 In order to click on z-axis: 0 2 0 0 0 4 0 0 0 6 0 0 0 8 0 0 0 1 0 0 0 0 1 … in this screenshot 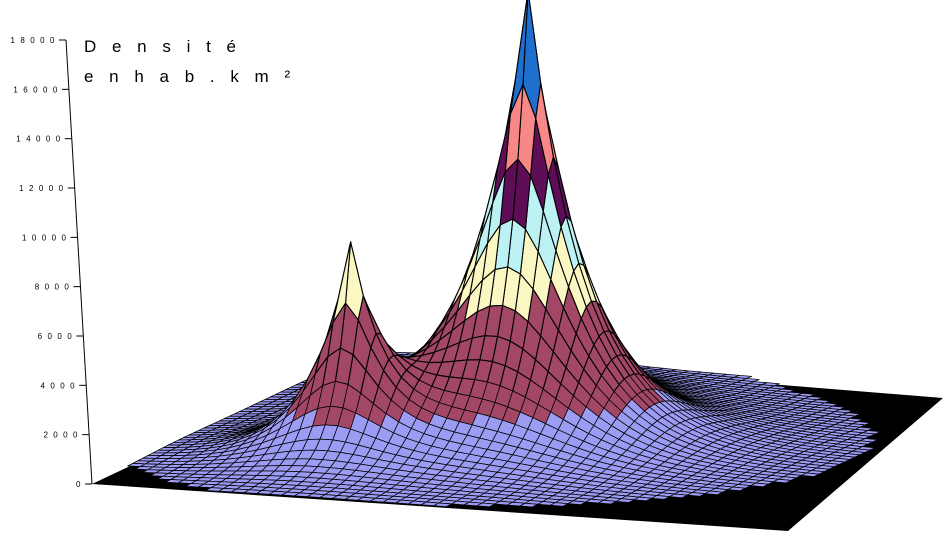, I will do `click(51, 262)`.